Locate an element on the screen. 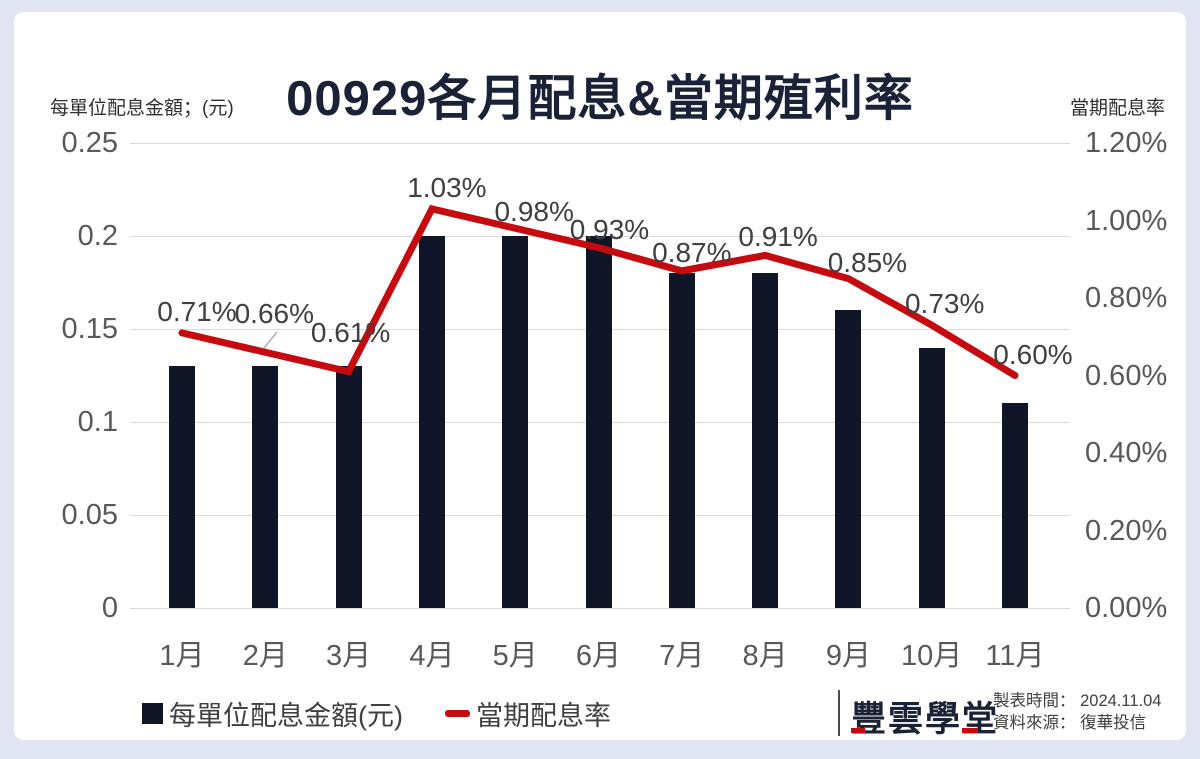 The height and width of the screenshot is (759, 1200). yield-point-label: 0.73% is located at coordinates (944, 304).